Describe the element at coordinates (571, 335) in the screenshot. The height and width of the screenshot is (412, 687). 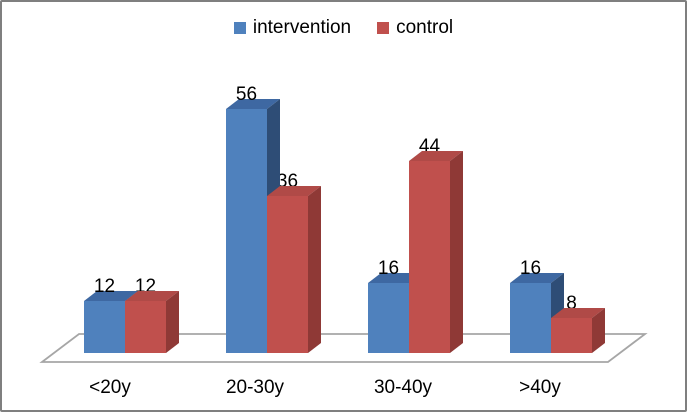
I see `bar-control-40y-front-face` at that location.